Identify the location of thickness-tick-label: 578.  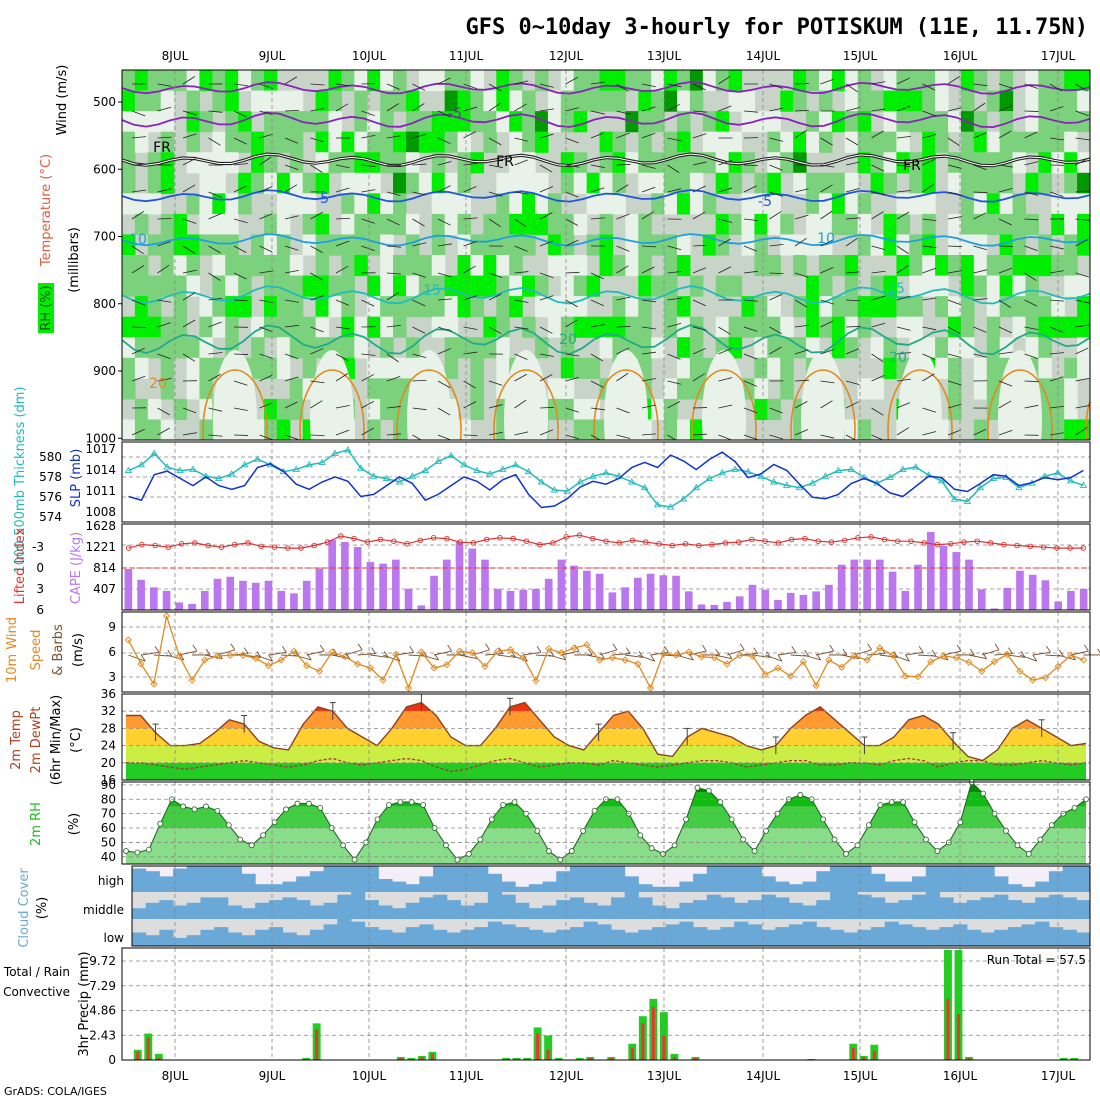
(50, 477).